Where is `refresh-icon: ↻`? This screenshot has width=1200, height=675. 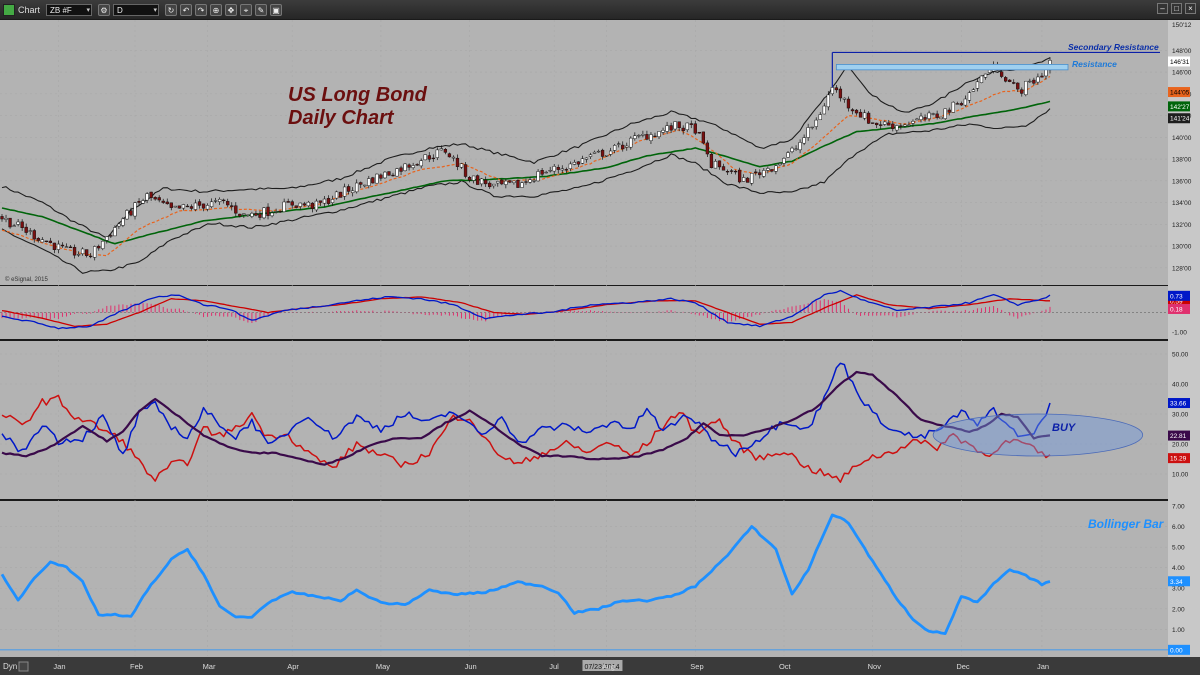 refresh-icon: ↻ is located at coordinates (171, 9).